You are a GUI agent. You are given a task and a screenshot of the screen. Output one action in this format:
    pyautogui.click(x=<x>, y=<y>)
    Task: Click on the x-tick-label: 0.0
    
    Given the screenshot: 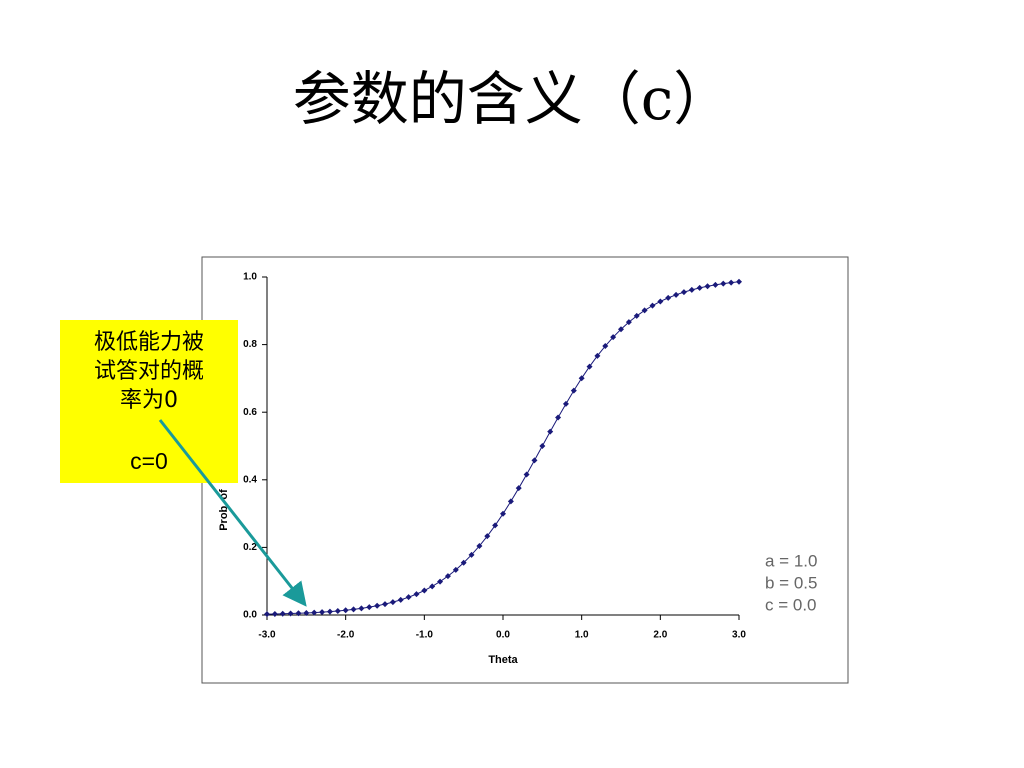 What is the action you would take?
    pyautogui.click(x=503, y=635)
    